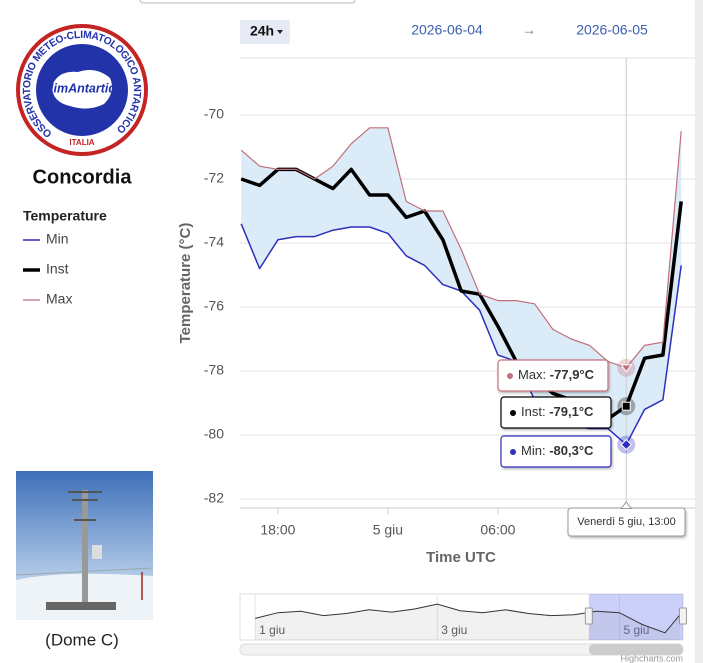 The width and height of the screenshot is (703, 663). Describe the element at coordinates (81, 142) in the screenshot. I see `logo-country: ITALIA` at that location.